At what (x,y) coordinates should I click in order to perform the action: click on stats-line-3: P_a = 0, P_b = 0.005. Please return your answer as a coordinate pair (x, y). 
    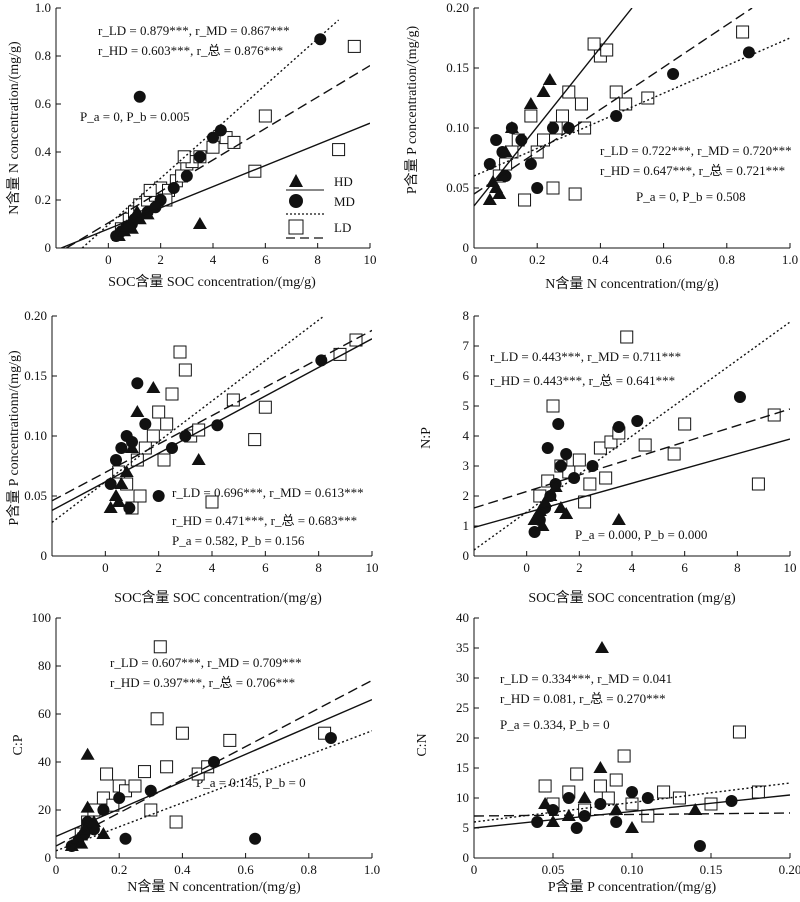
    Looking at the image, I should click on (135, 116).